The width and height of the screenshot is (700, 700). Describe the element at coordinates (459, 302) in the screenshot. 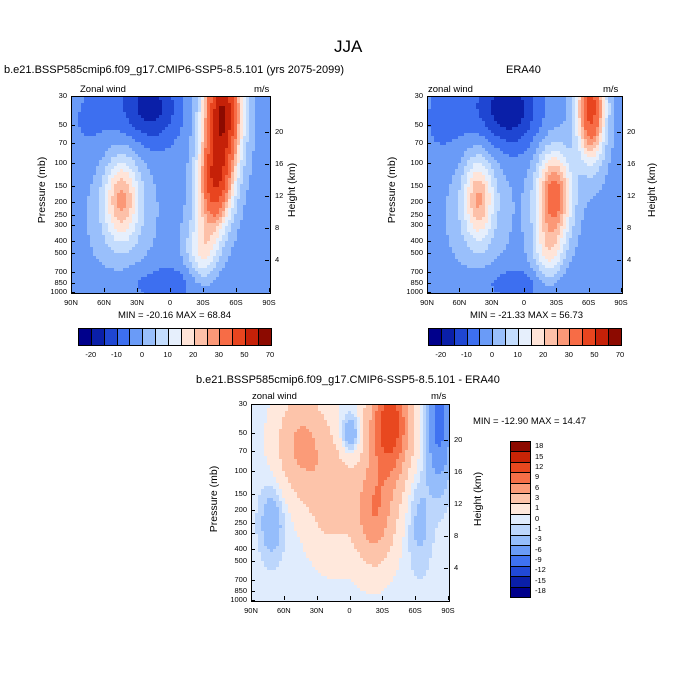

I see `lat-tick-label: 60N` at that location.